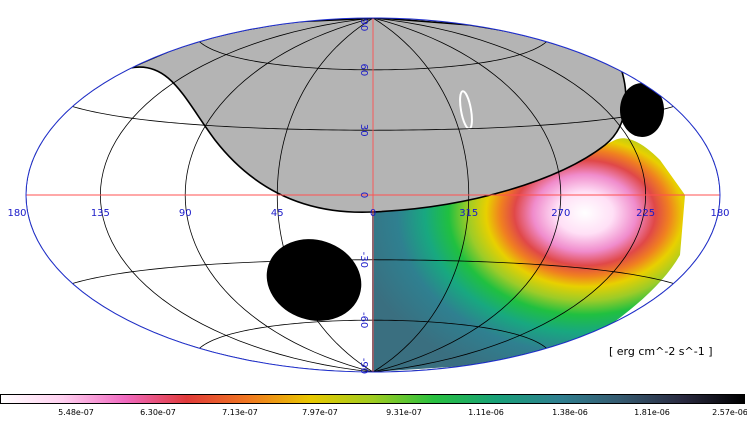  I want to click on blank-region-right, so click(642, 110).